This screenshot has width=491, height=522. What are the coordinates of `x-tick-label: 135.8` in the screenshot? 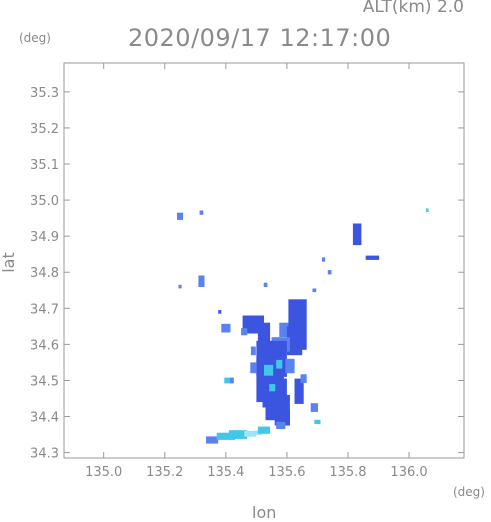 It's located at (347, 472).